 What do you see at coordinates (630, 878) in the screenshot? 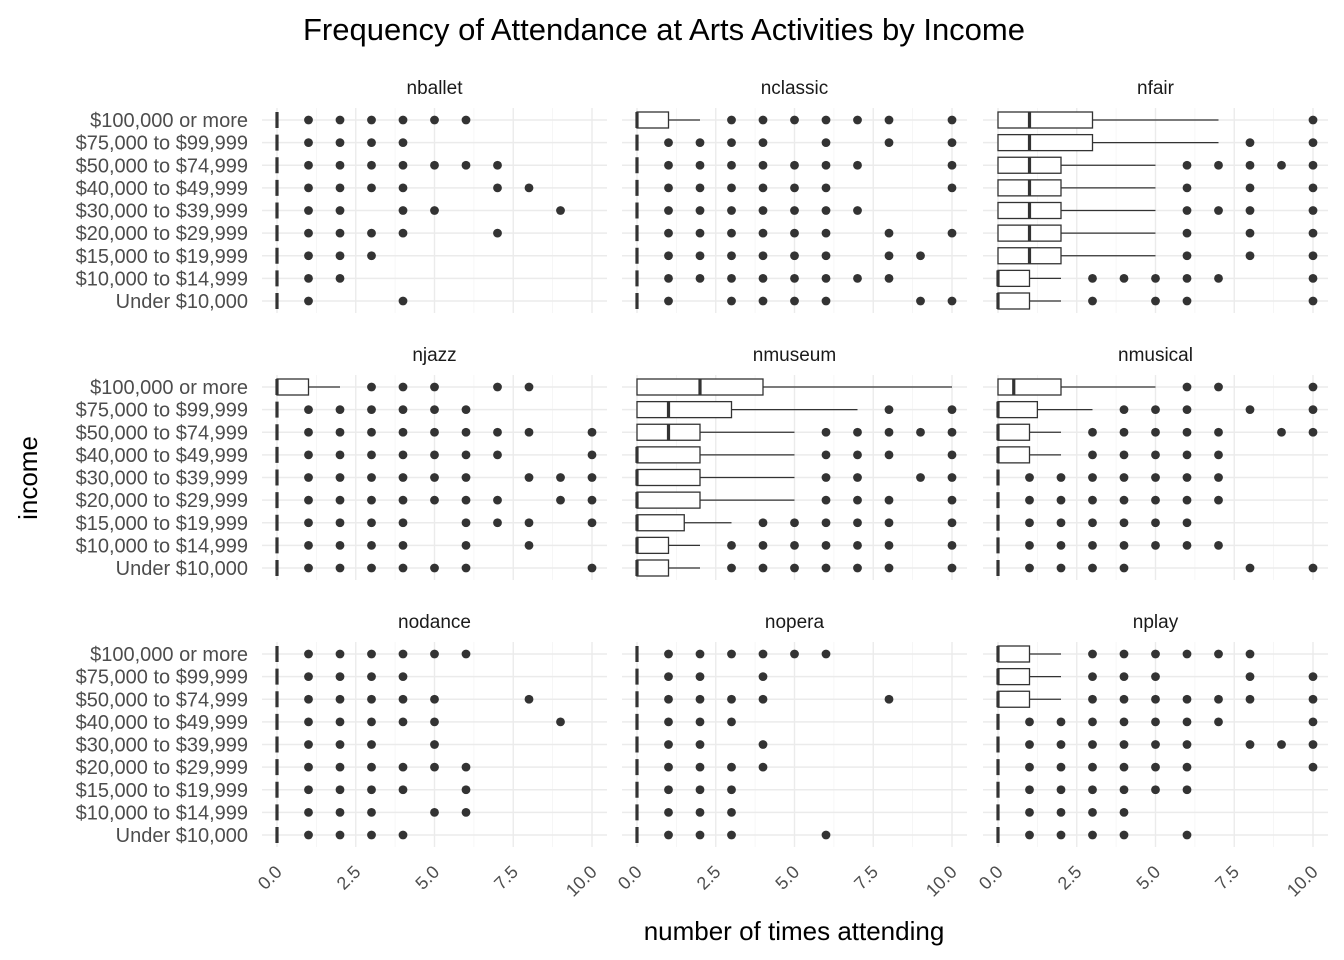
I see `x-tick-label: 0.0` at bounding box center [630, 878].